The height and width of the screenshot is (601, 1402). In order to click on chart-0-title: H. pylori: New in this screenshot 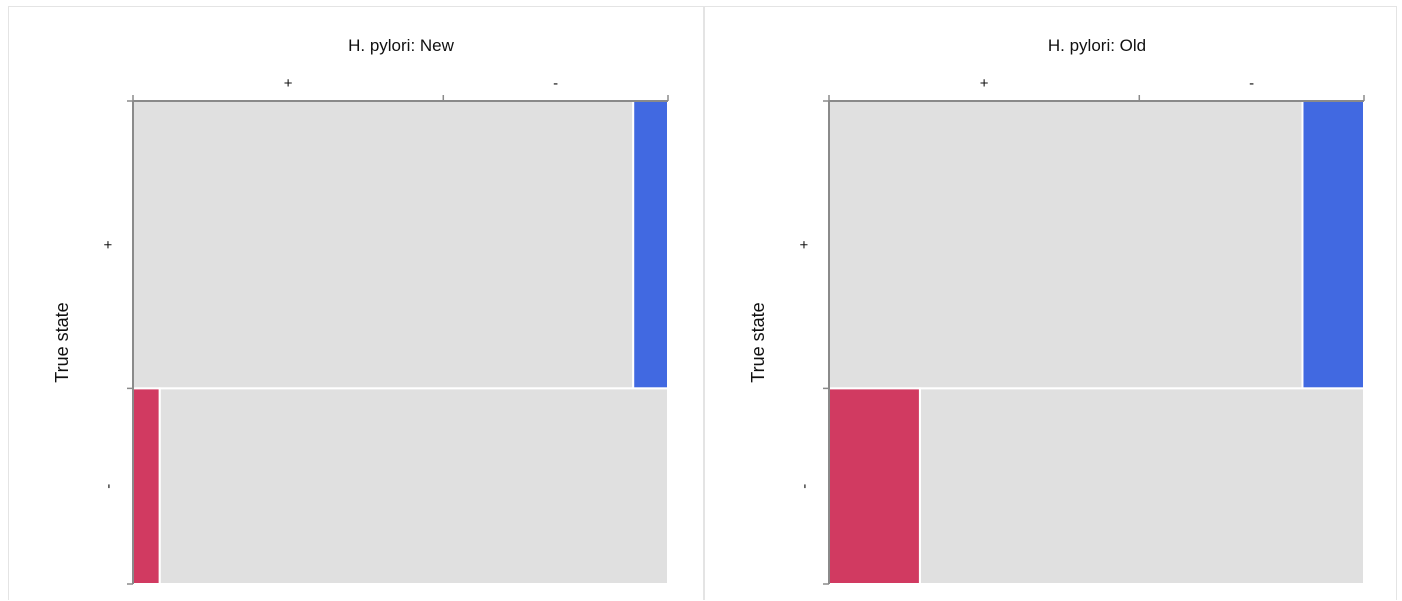, I will do `click(401, 45)`.